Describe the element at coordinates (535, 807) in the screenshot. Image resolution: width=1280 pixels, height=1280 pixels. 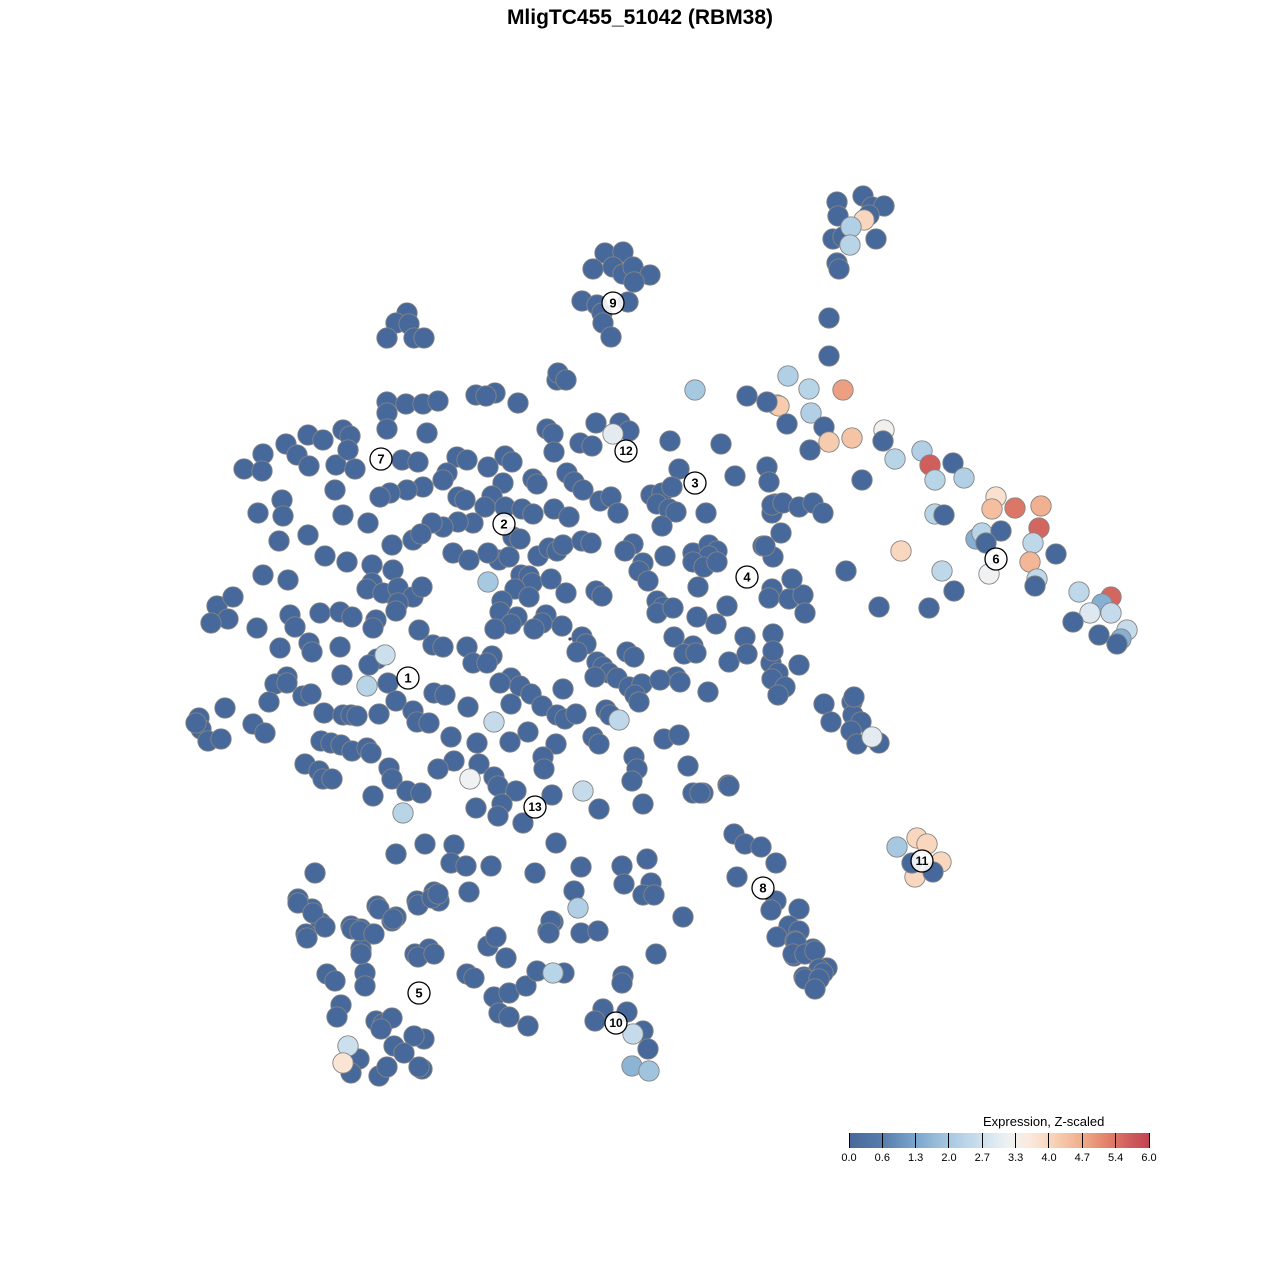
I see `cluster-label: 13` at that location.